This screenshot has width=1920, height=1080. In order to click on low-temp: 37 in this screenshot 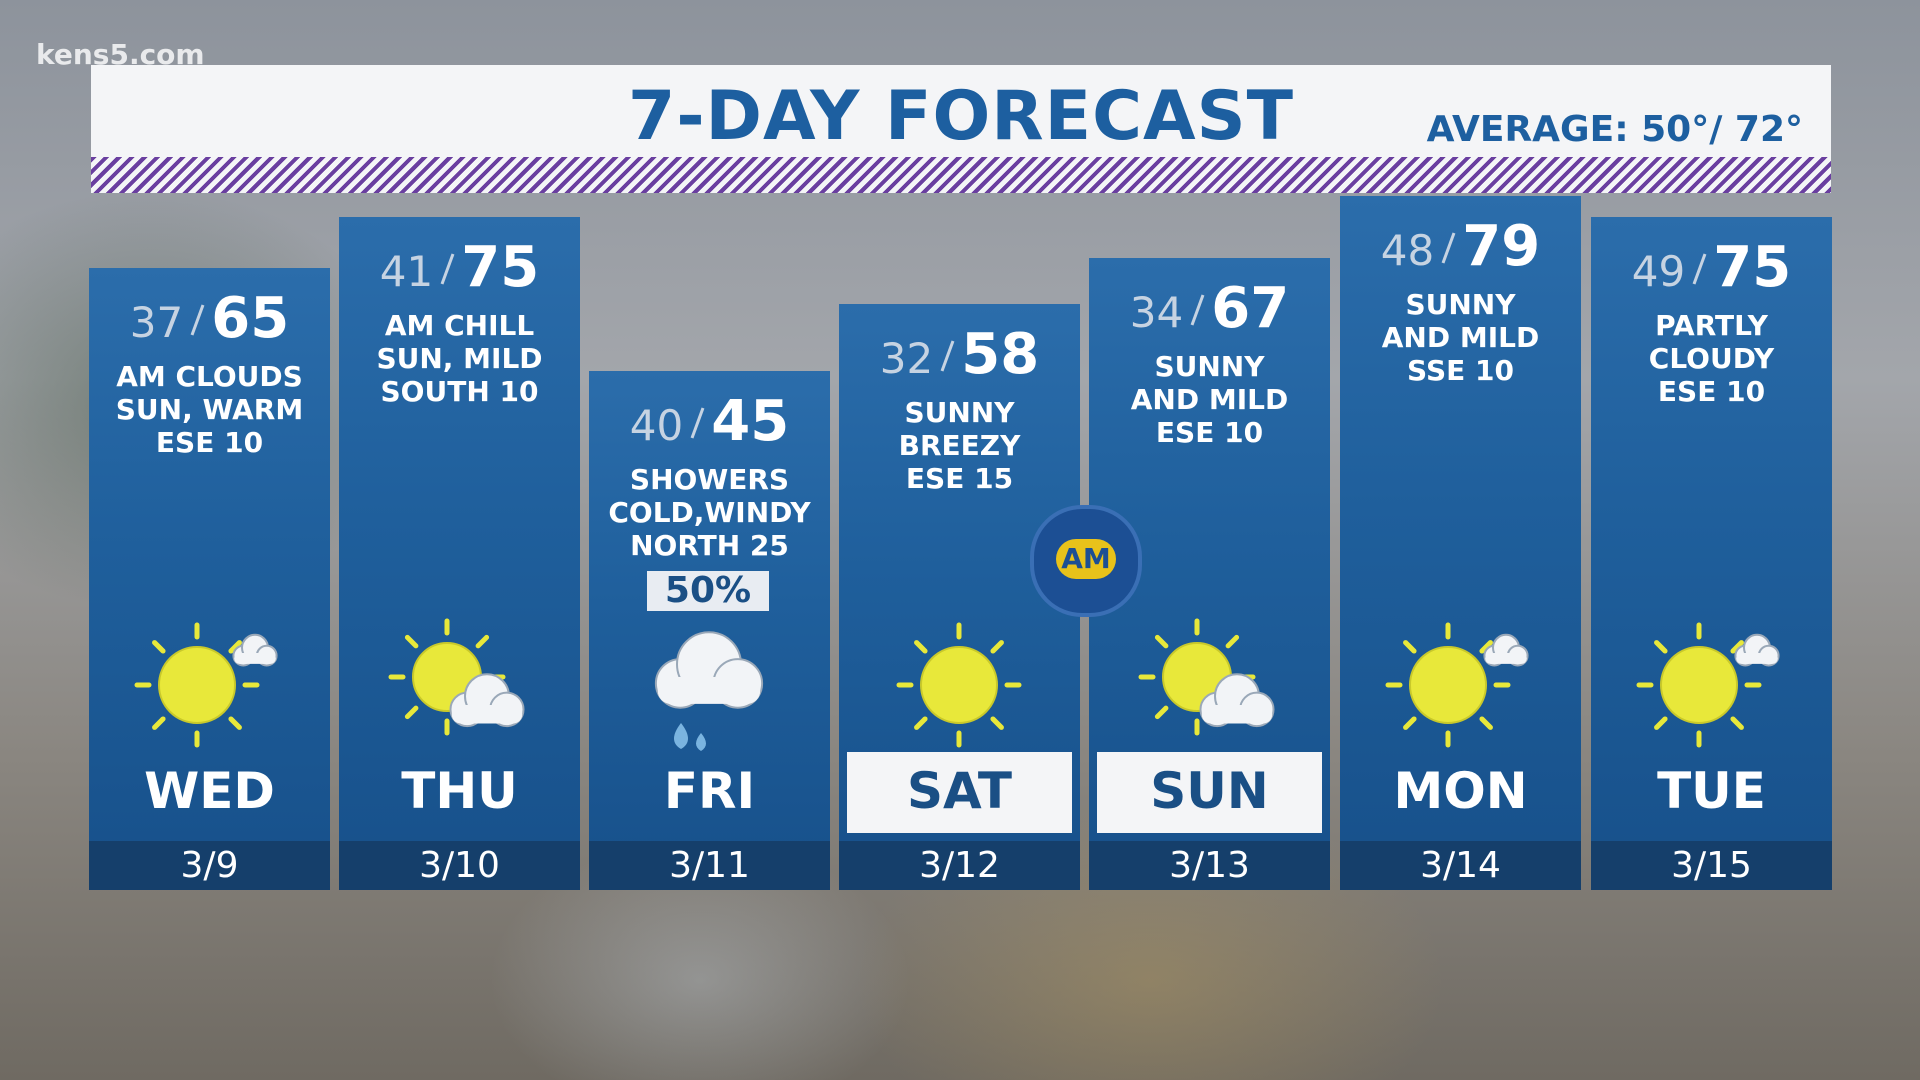, I will do `click(156, 323)`.